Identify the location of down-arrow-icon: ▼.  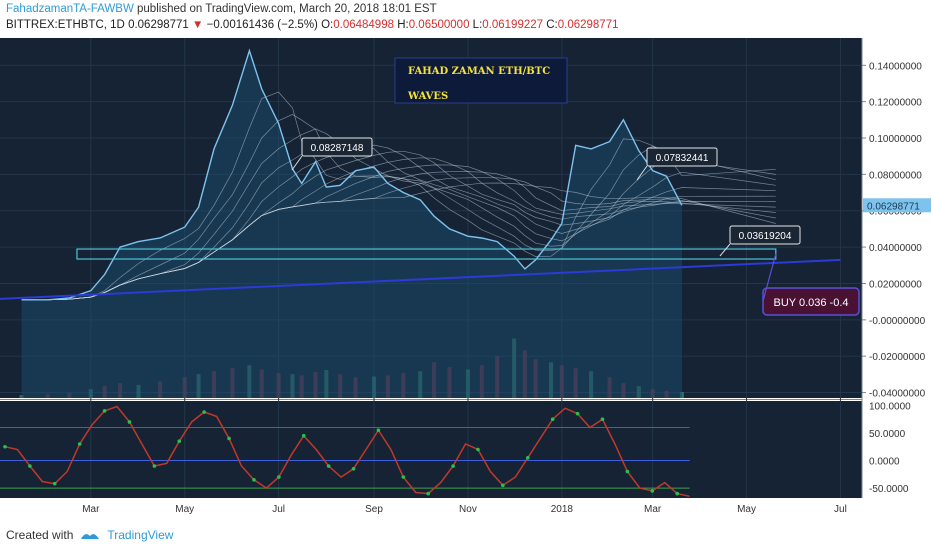
(198, 25).